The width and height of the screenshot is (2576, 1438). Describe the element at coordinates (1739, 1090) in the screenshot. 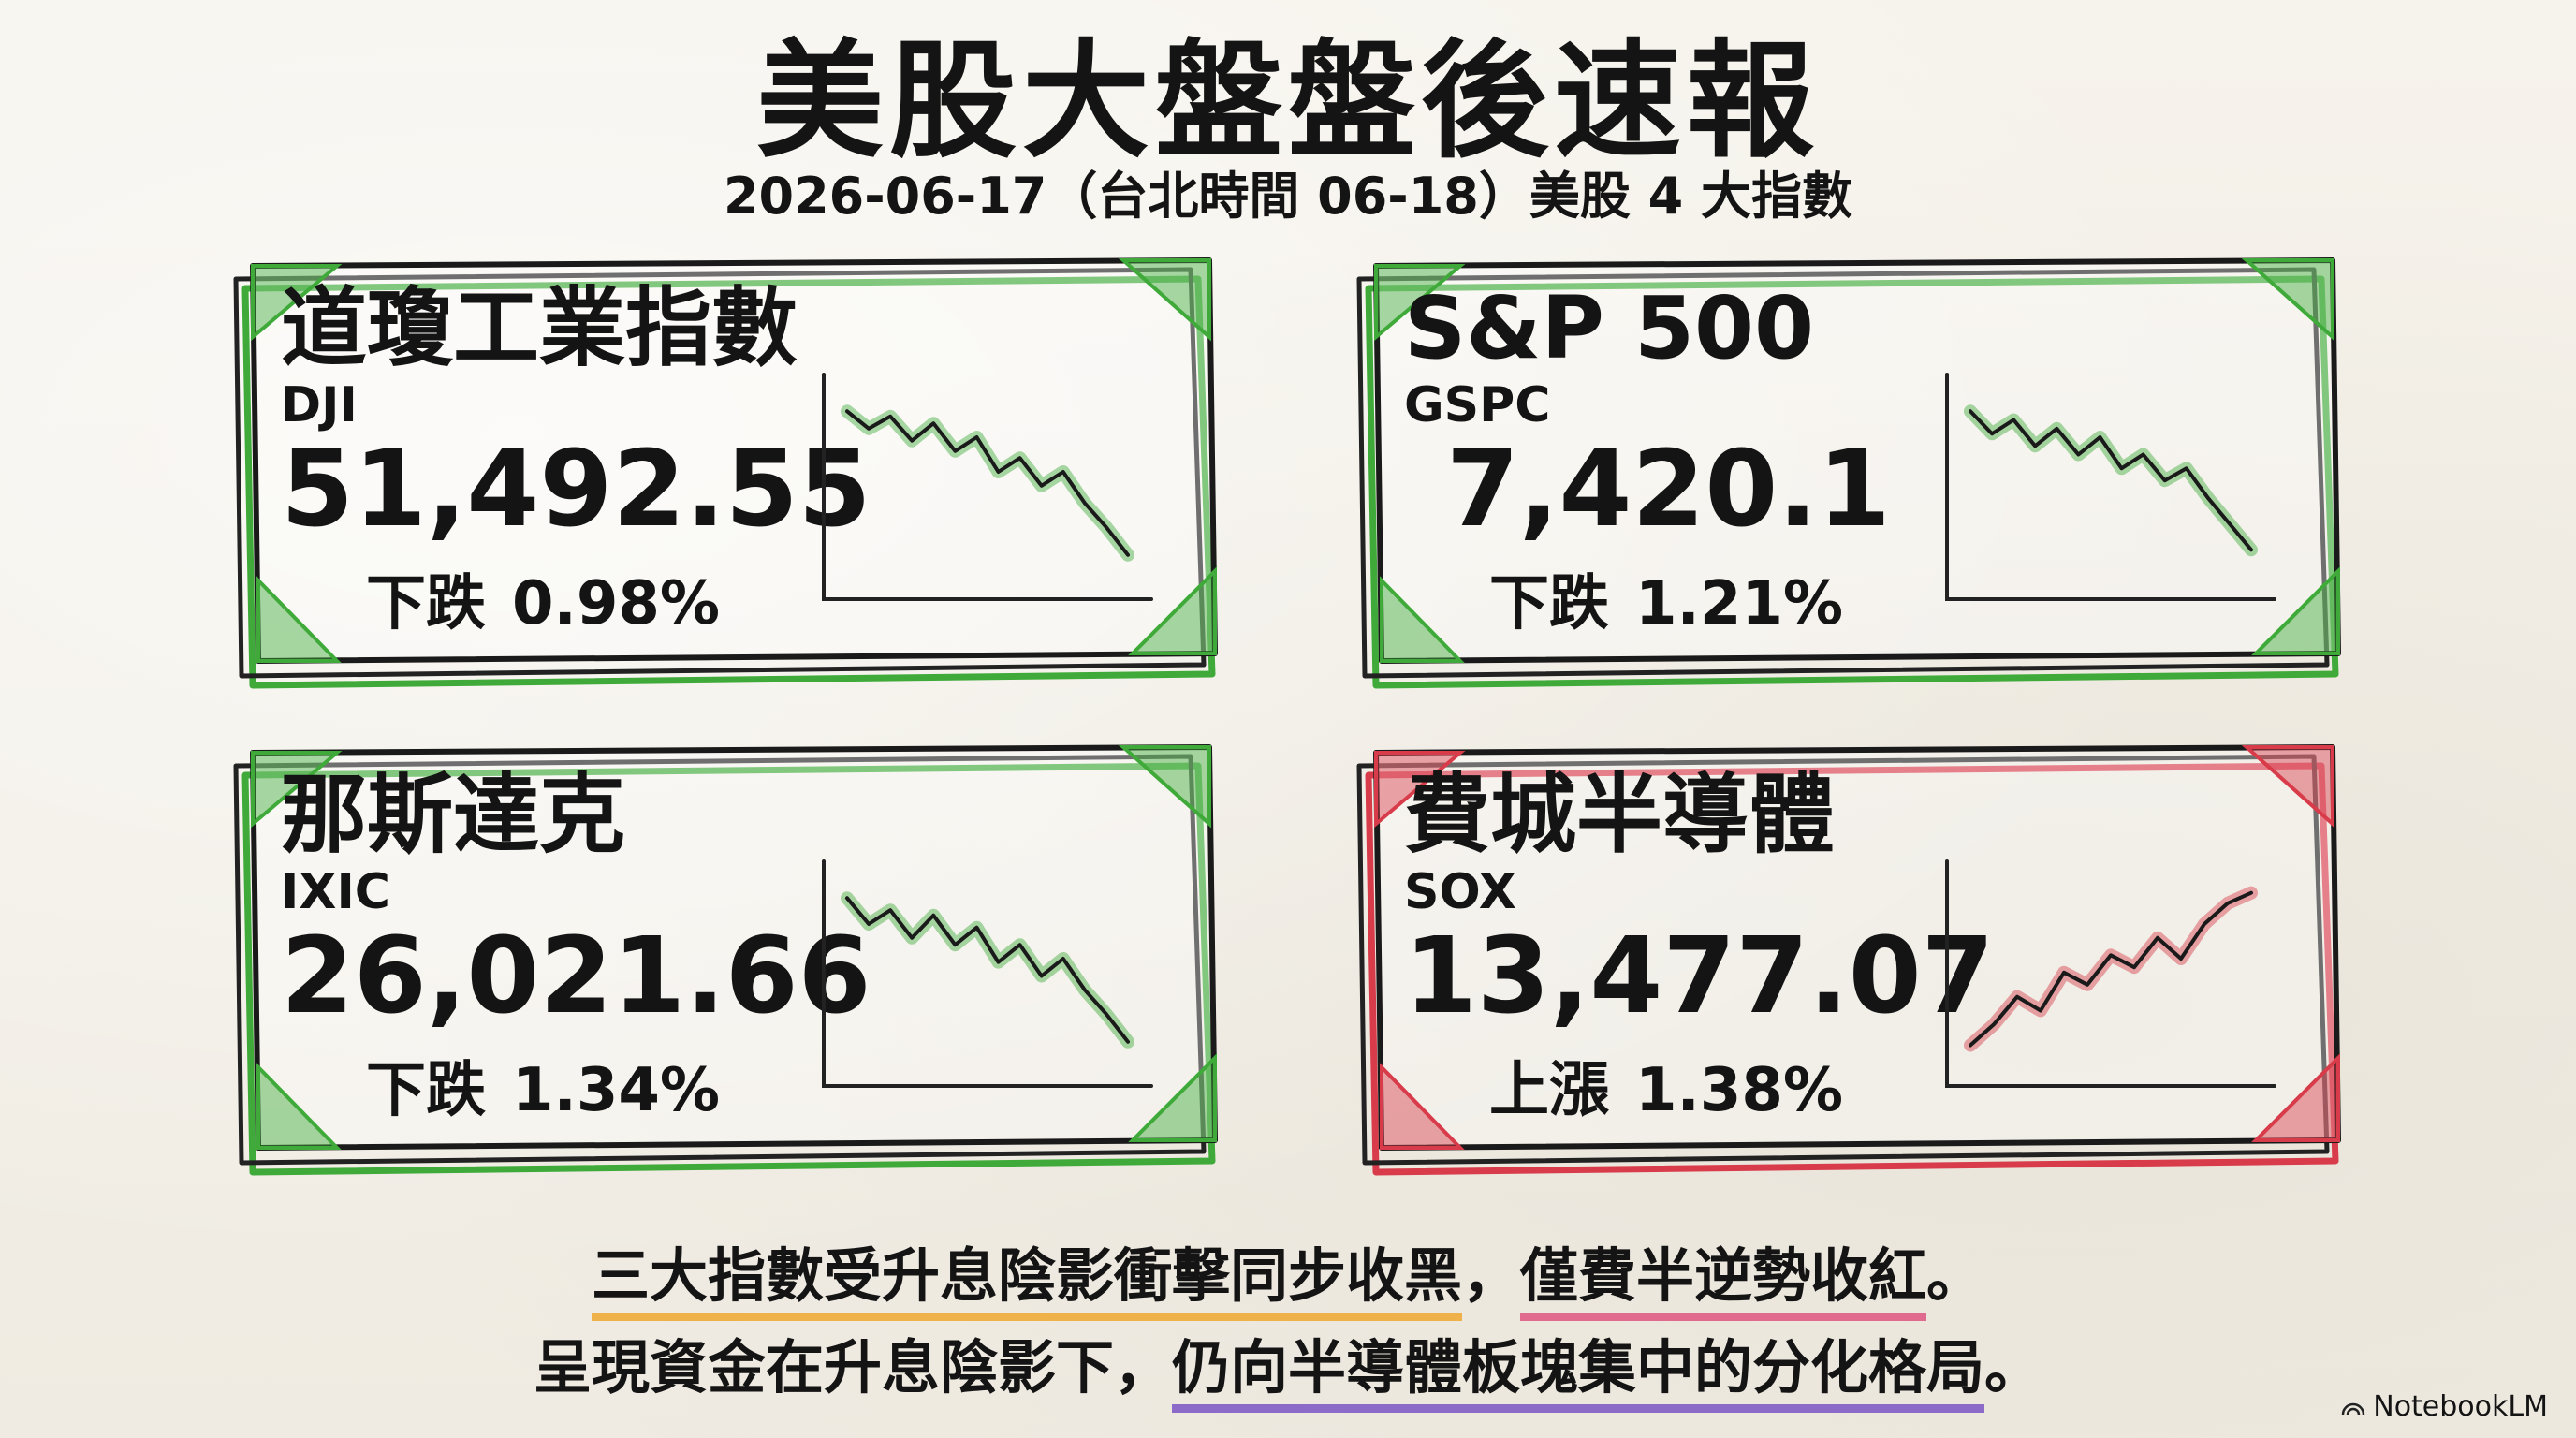

I see `change-percent: 1.38%` at that location.